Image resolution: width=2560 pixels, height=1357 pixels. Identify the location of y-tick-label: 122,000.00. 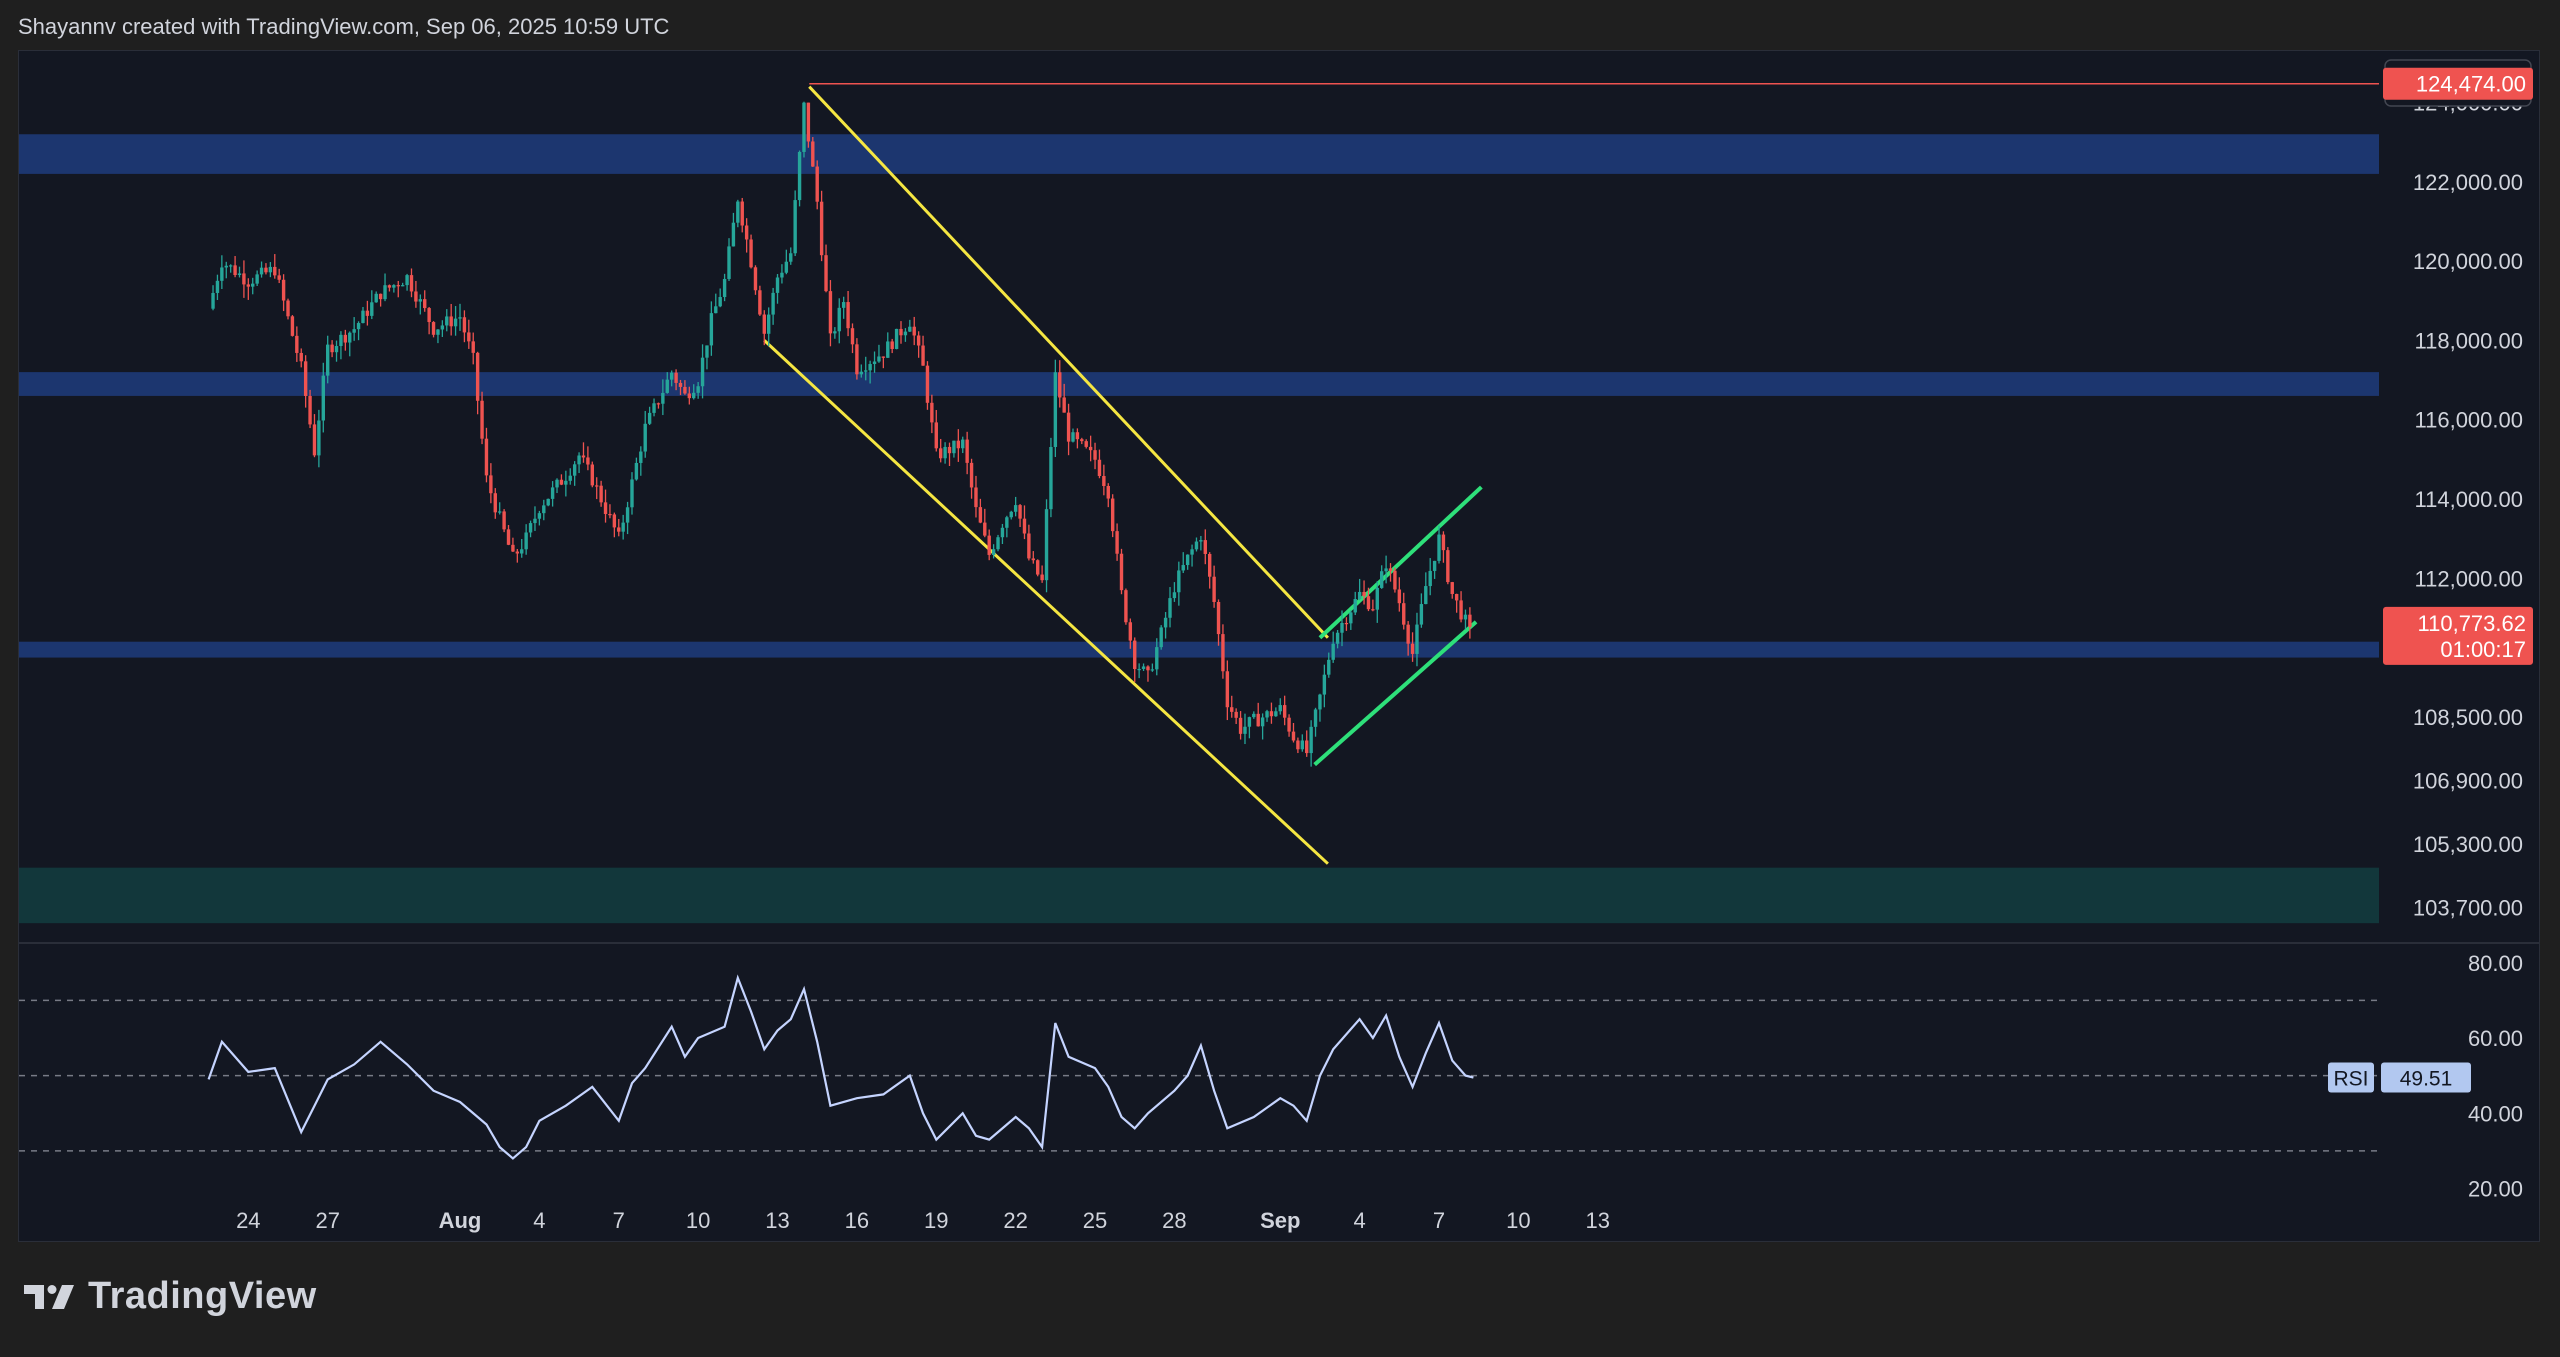
(2468, 182).